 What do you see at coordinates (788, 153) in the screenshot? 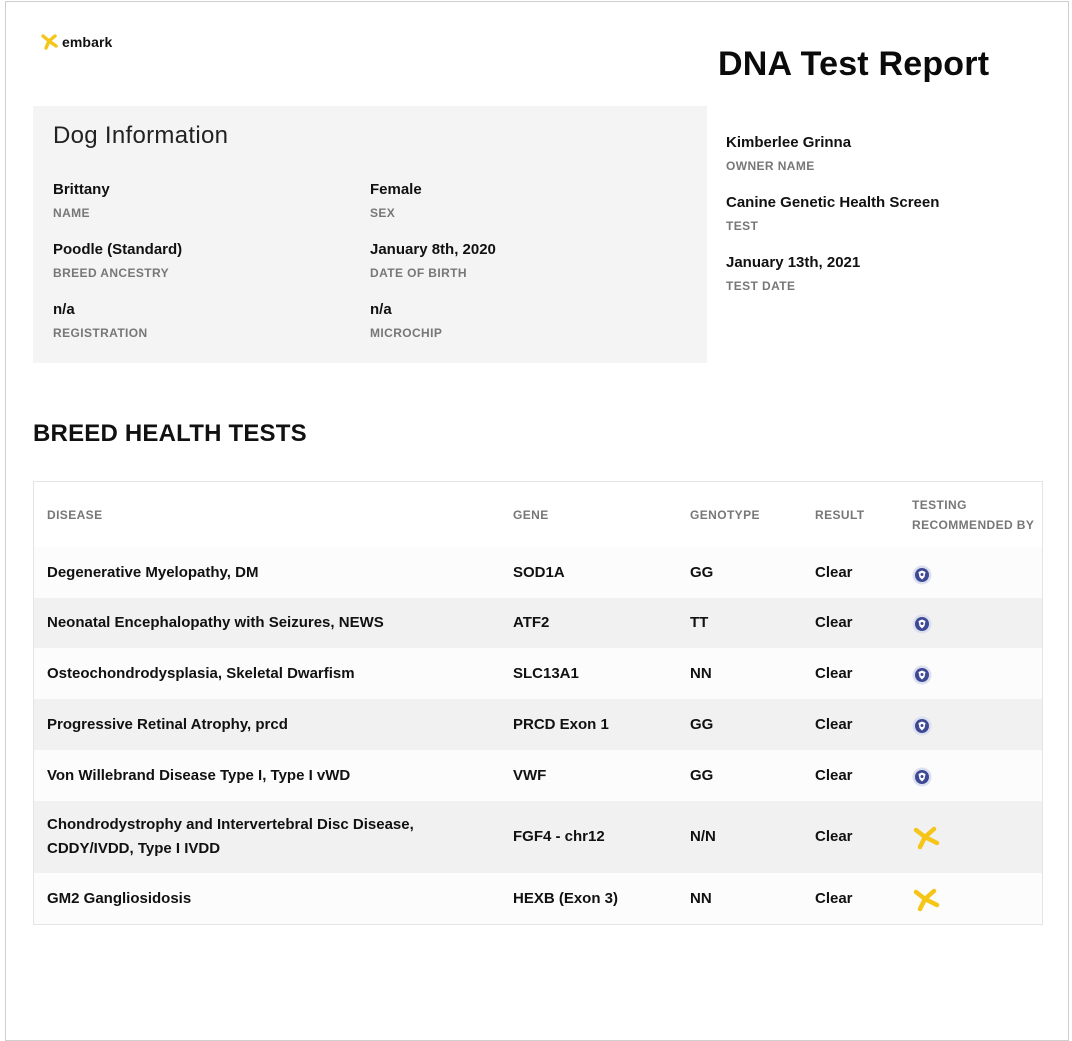
I see `owner-name-field: Kimberlee Grinna OWNER NAME` at bounding box center [788, 153].